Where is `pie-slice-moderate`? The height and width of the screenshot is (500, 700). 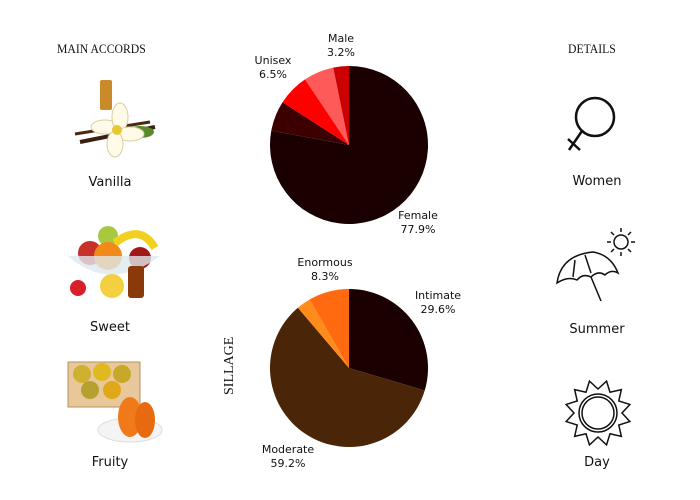
pie-slice-moderate is located at coordinates (347, 377).